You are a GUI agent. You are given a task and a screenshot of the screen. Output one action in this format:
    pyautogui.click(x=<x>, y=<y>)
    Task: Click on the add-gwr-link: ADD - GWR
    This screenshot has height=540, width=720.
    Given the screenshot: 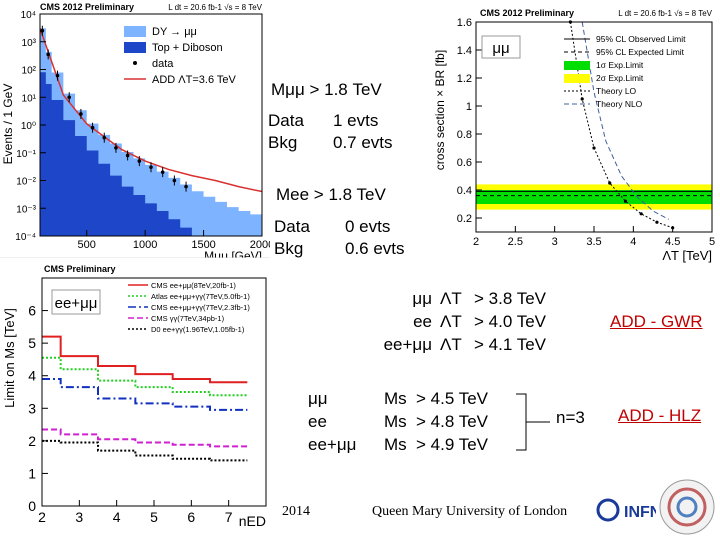 What is the action you would take?
    pyautogui.click(x=656, y=321)
    